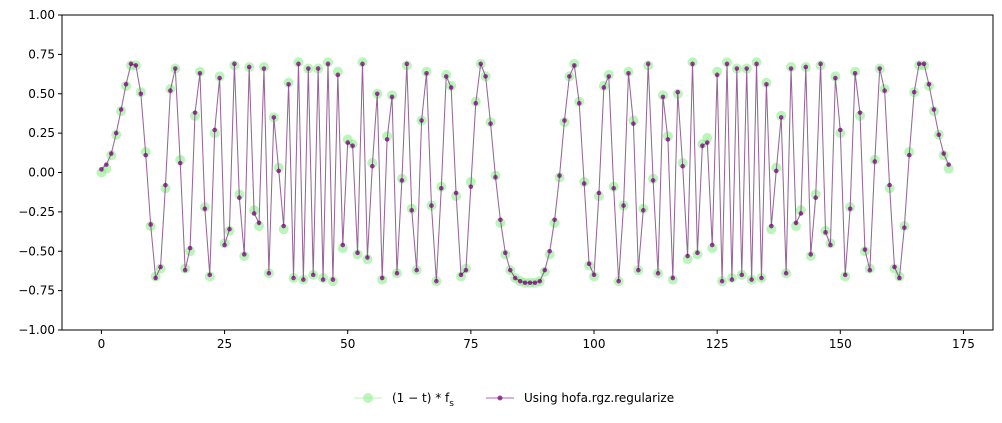 The image size is (1002, 423). Describe the element at coordinates (41, 15) in the screenshot. I see `y-tick-label: 1.00` at that location.